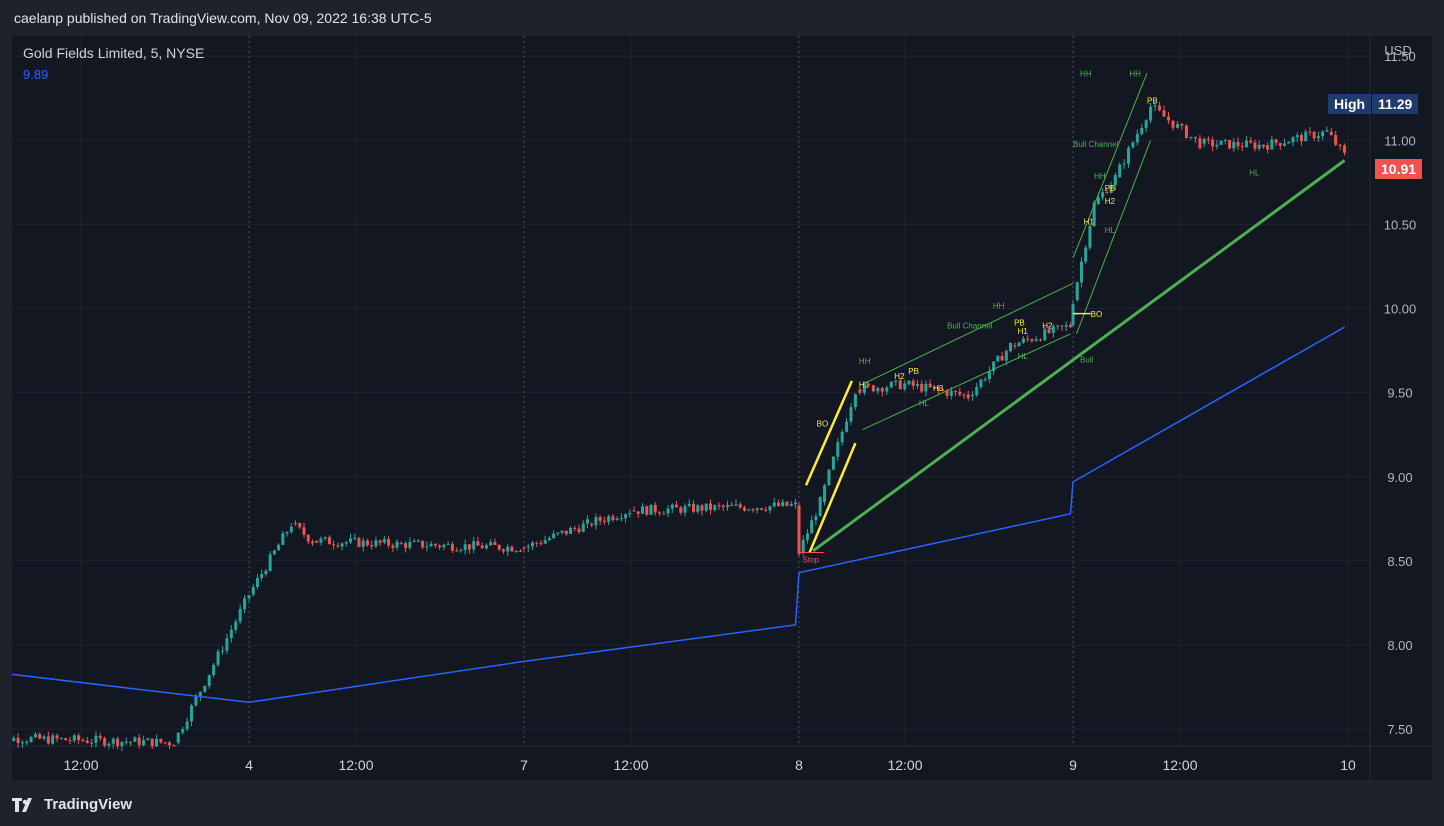 The width and height of the screenshot is (1444, 826). What do you see at coordinates (1254, 173) in the screenshot?
I see `annotation-label: HL` at bounding box center [1254, 173].